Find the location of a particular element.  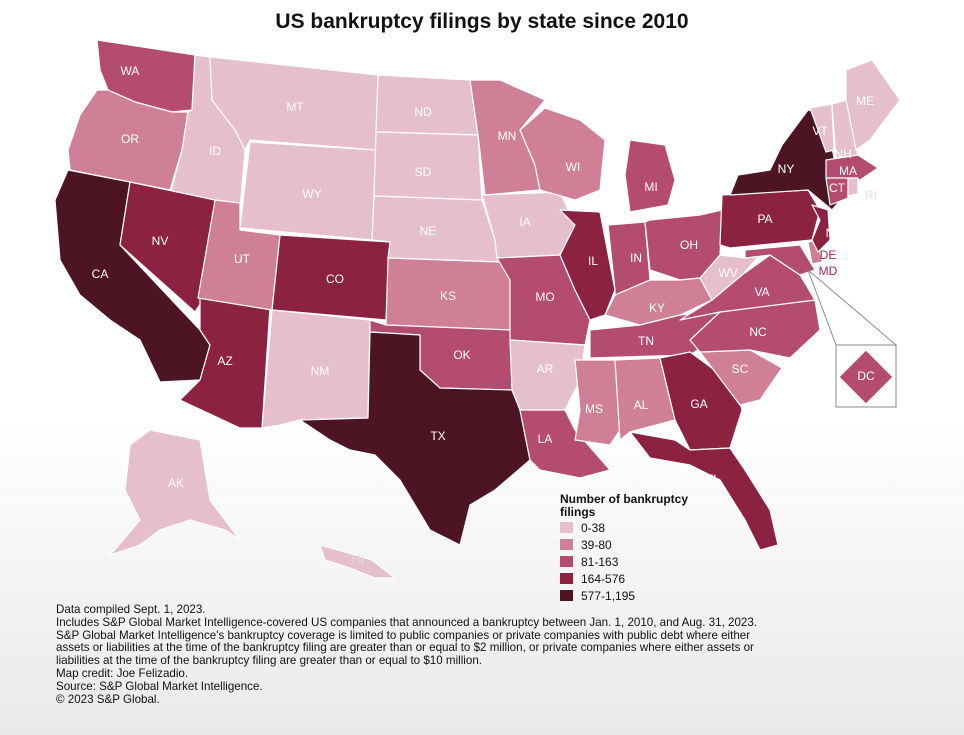

state-label-ny: NY is located at coordinates (786, 169).